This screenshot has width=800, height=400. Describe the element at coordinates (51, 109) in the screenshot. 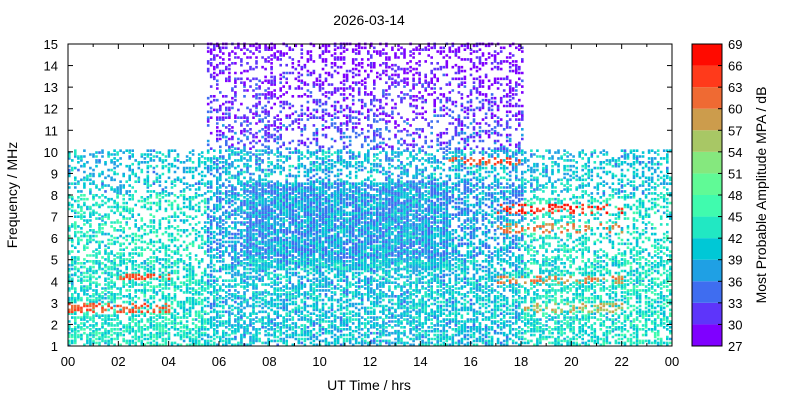

I see `y-tick-label: 12` at that location.